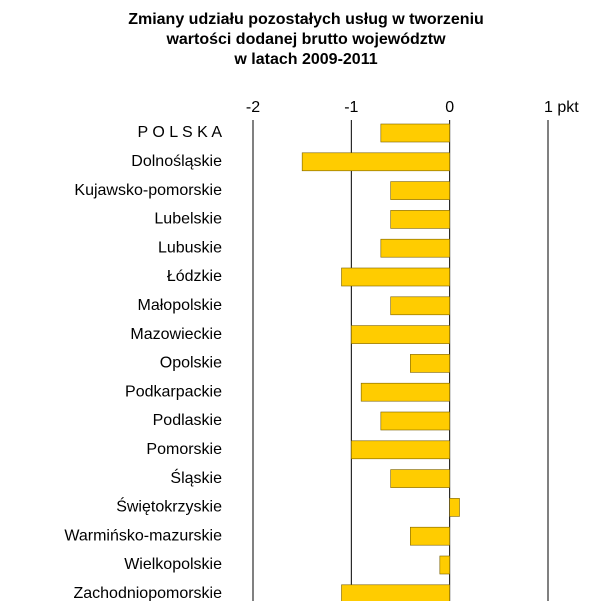 The width and height of the screenshot is (592, 601). Describe the element at coordinates (184, 449) in the screenshot. I see `y-tick-label: Pomorskie` at that location.